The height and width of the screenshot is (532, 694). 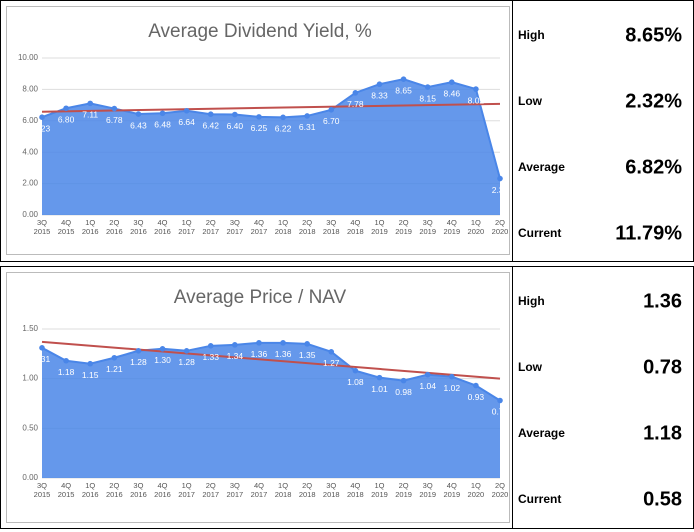 I want to click on value-label: 1.27, so click(x=331, y=363).